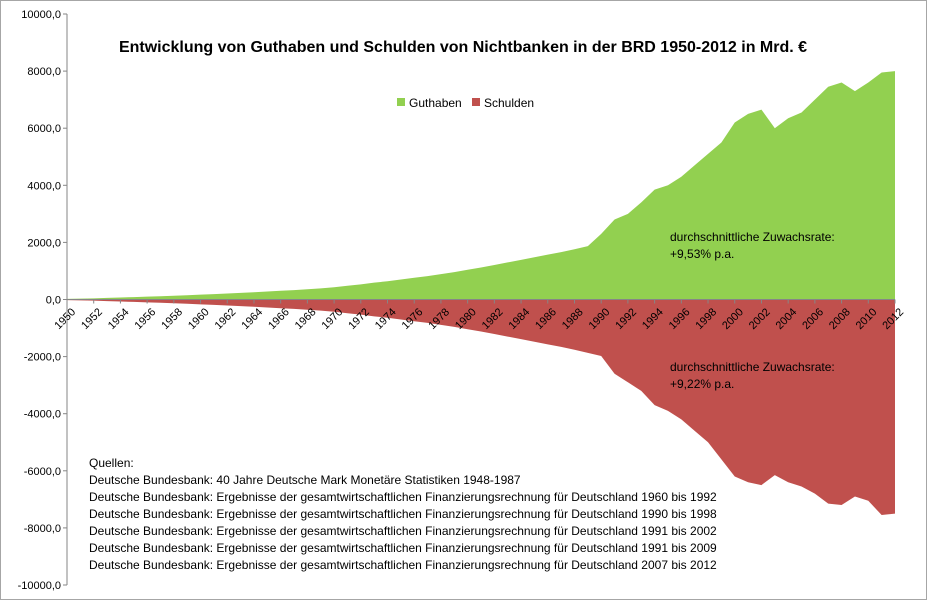  What do you see at coordinates (465, 103) in the screenshot?
I see `legend: Guthaben Schulden` at bounding box center [465, 103].